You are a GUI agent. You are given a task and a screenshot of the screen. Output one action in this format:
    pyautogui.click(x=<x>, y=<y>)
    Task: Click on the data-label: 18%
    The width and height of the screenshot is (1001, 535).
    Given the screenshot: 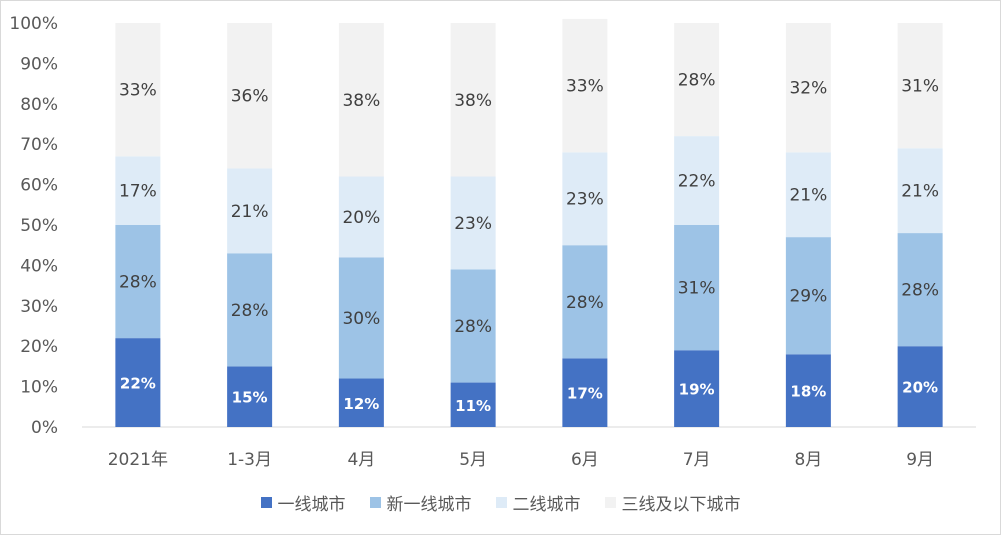 What is the action you would take?
    pyautogui.click(x=808, y=392)
    